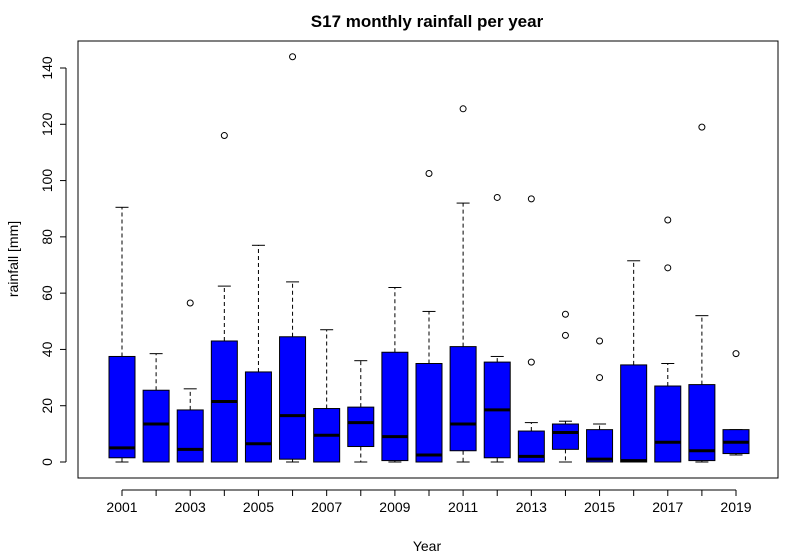 The width and height of the screenshot is (800, 557). What do you see at coordinates (122, 334) in the screenshot?
I see `box-2001` at bounding box center [122, 334].